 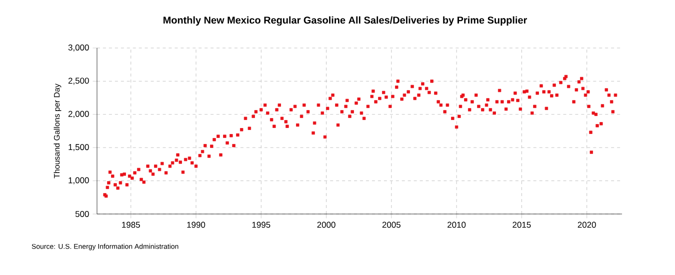 I want to click on y-tick-label: 2,000, so click(x=78, y=114).